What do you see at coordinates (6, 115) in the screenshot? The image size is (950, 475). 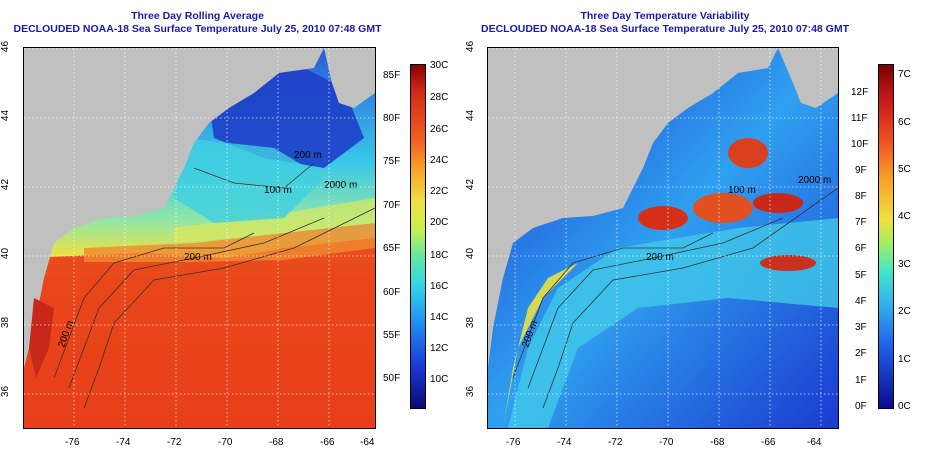 I see `left-ytick-44: 44` at bounding box center [6, 115].